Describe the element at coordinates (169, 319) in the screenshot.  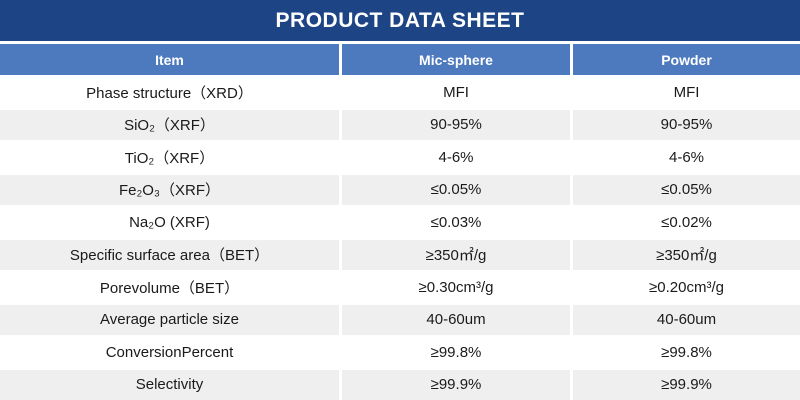
I see `item-cell: Average particle size` at that location.